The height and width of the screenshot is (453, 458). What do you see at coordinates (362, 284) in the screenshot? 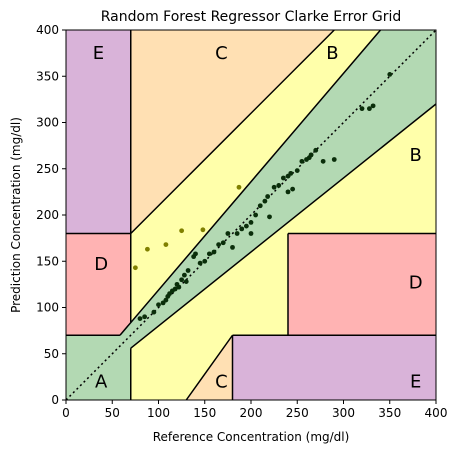
I see `zone-d-right` at bounding box center [362, 284].